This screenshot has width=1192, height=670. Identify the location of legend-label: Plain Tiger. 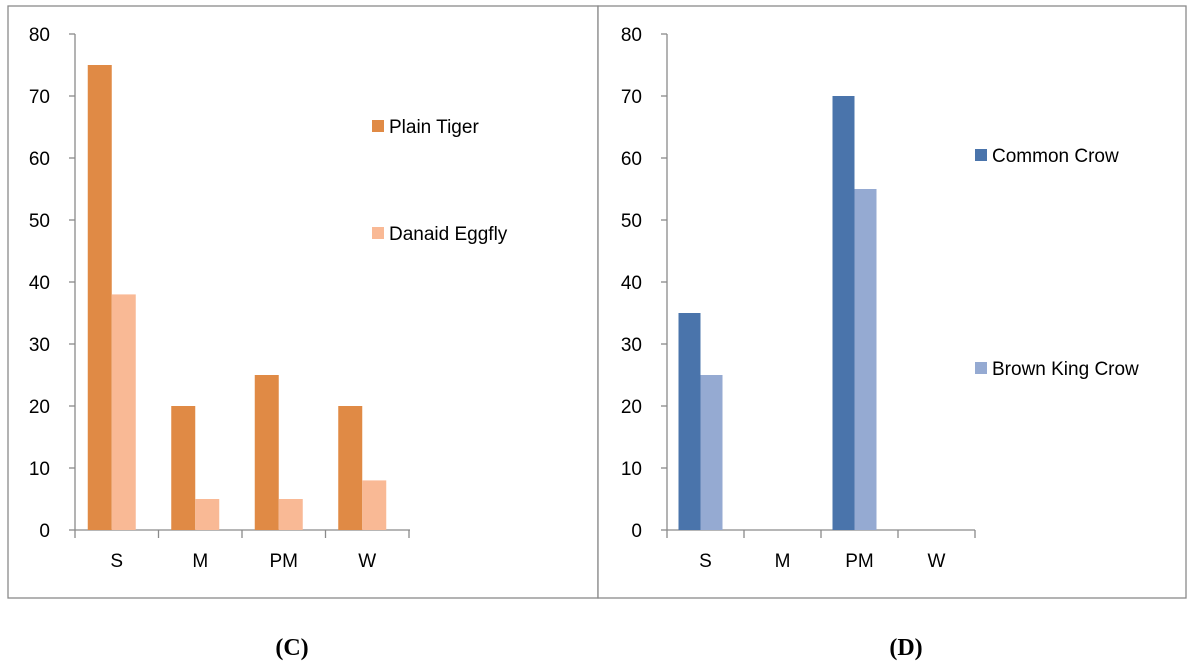
(434, 127).